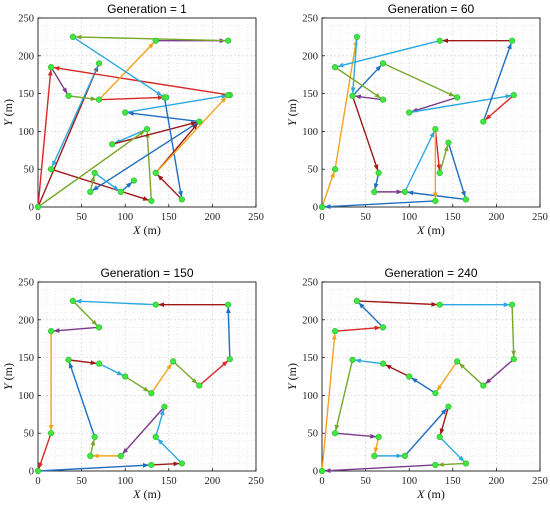 Image resolution: width=550 pixels, height=506 pixels. Describe the element at coordinates (430, 230) in the screenshot. I see `x-axis-label: X (m)` at that location.